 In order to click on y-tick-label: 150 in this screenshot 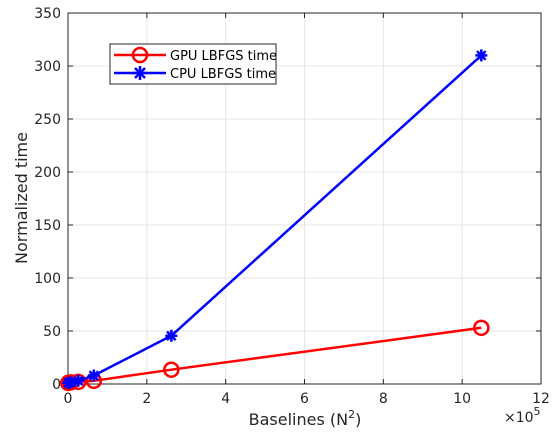, I will do `click(47, 226)`.